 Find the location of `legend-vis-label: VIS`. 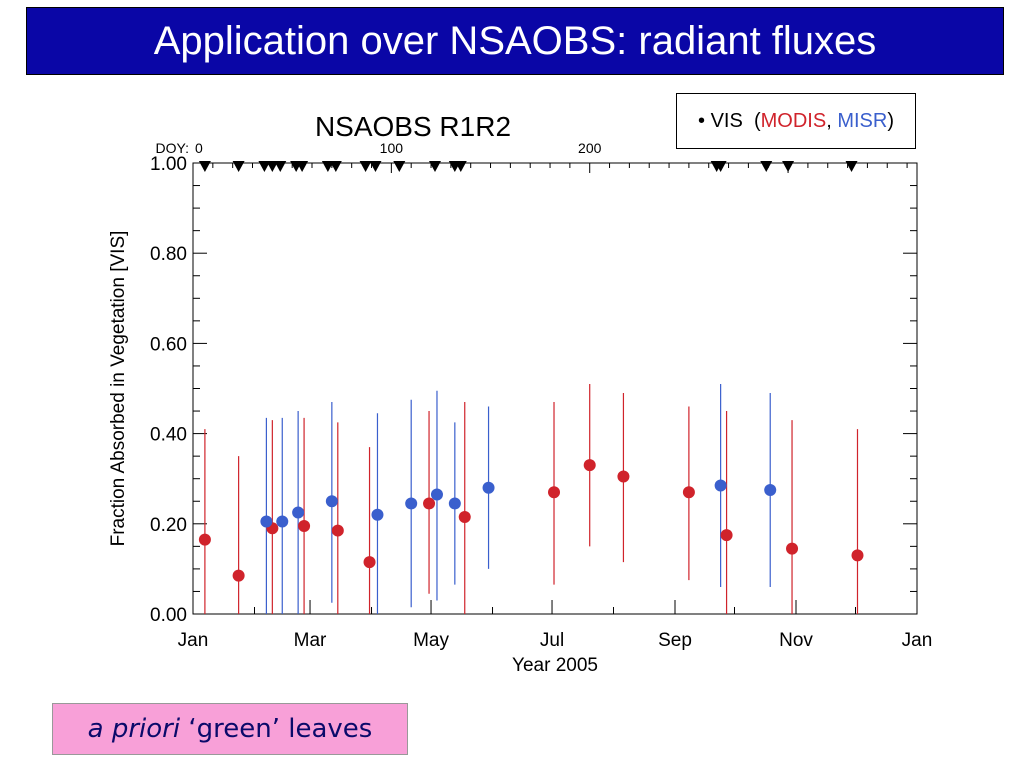

legend-vis-label: VIS is located at coordinates (726, 120).